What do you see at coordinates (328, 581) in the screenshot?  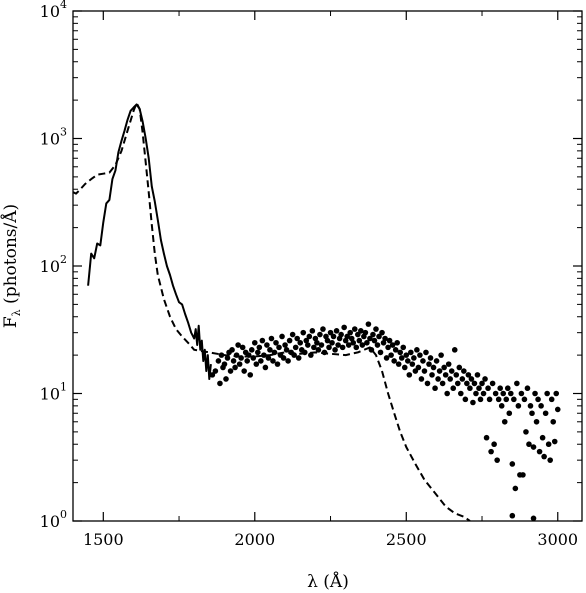 I see `x-axis-title: λ (Å)` at bounding box center [328, 581].